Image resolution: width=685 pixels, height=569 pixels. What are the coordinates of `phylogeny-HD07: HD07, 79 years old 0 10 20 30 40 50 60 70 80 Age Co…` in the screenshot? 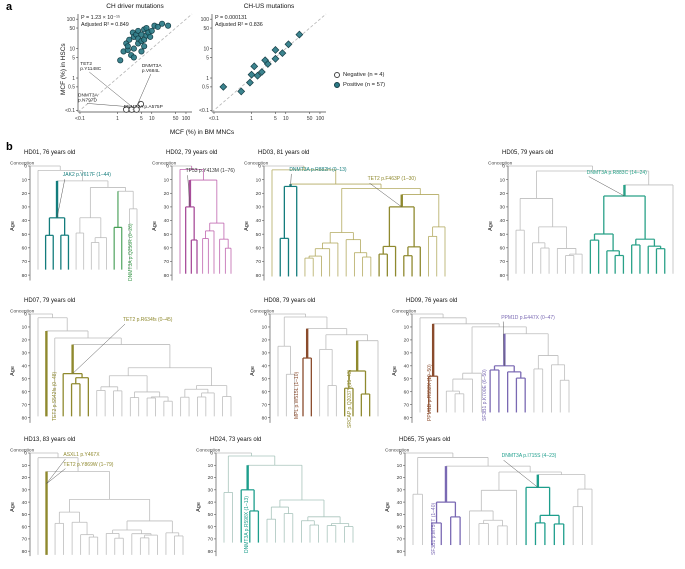 It's located at (123, 366).